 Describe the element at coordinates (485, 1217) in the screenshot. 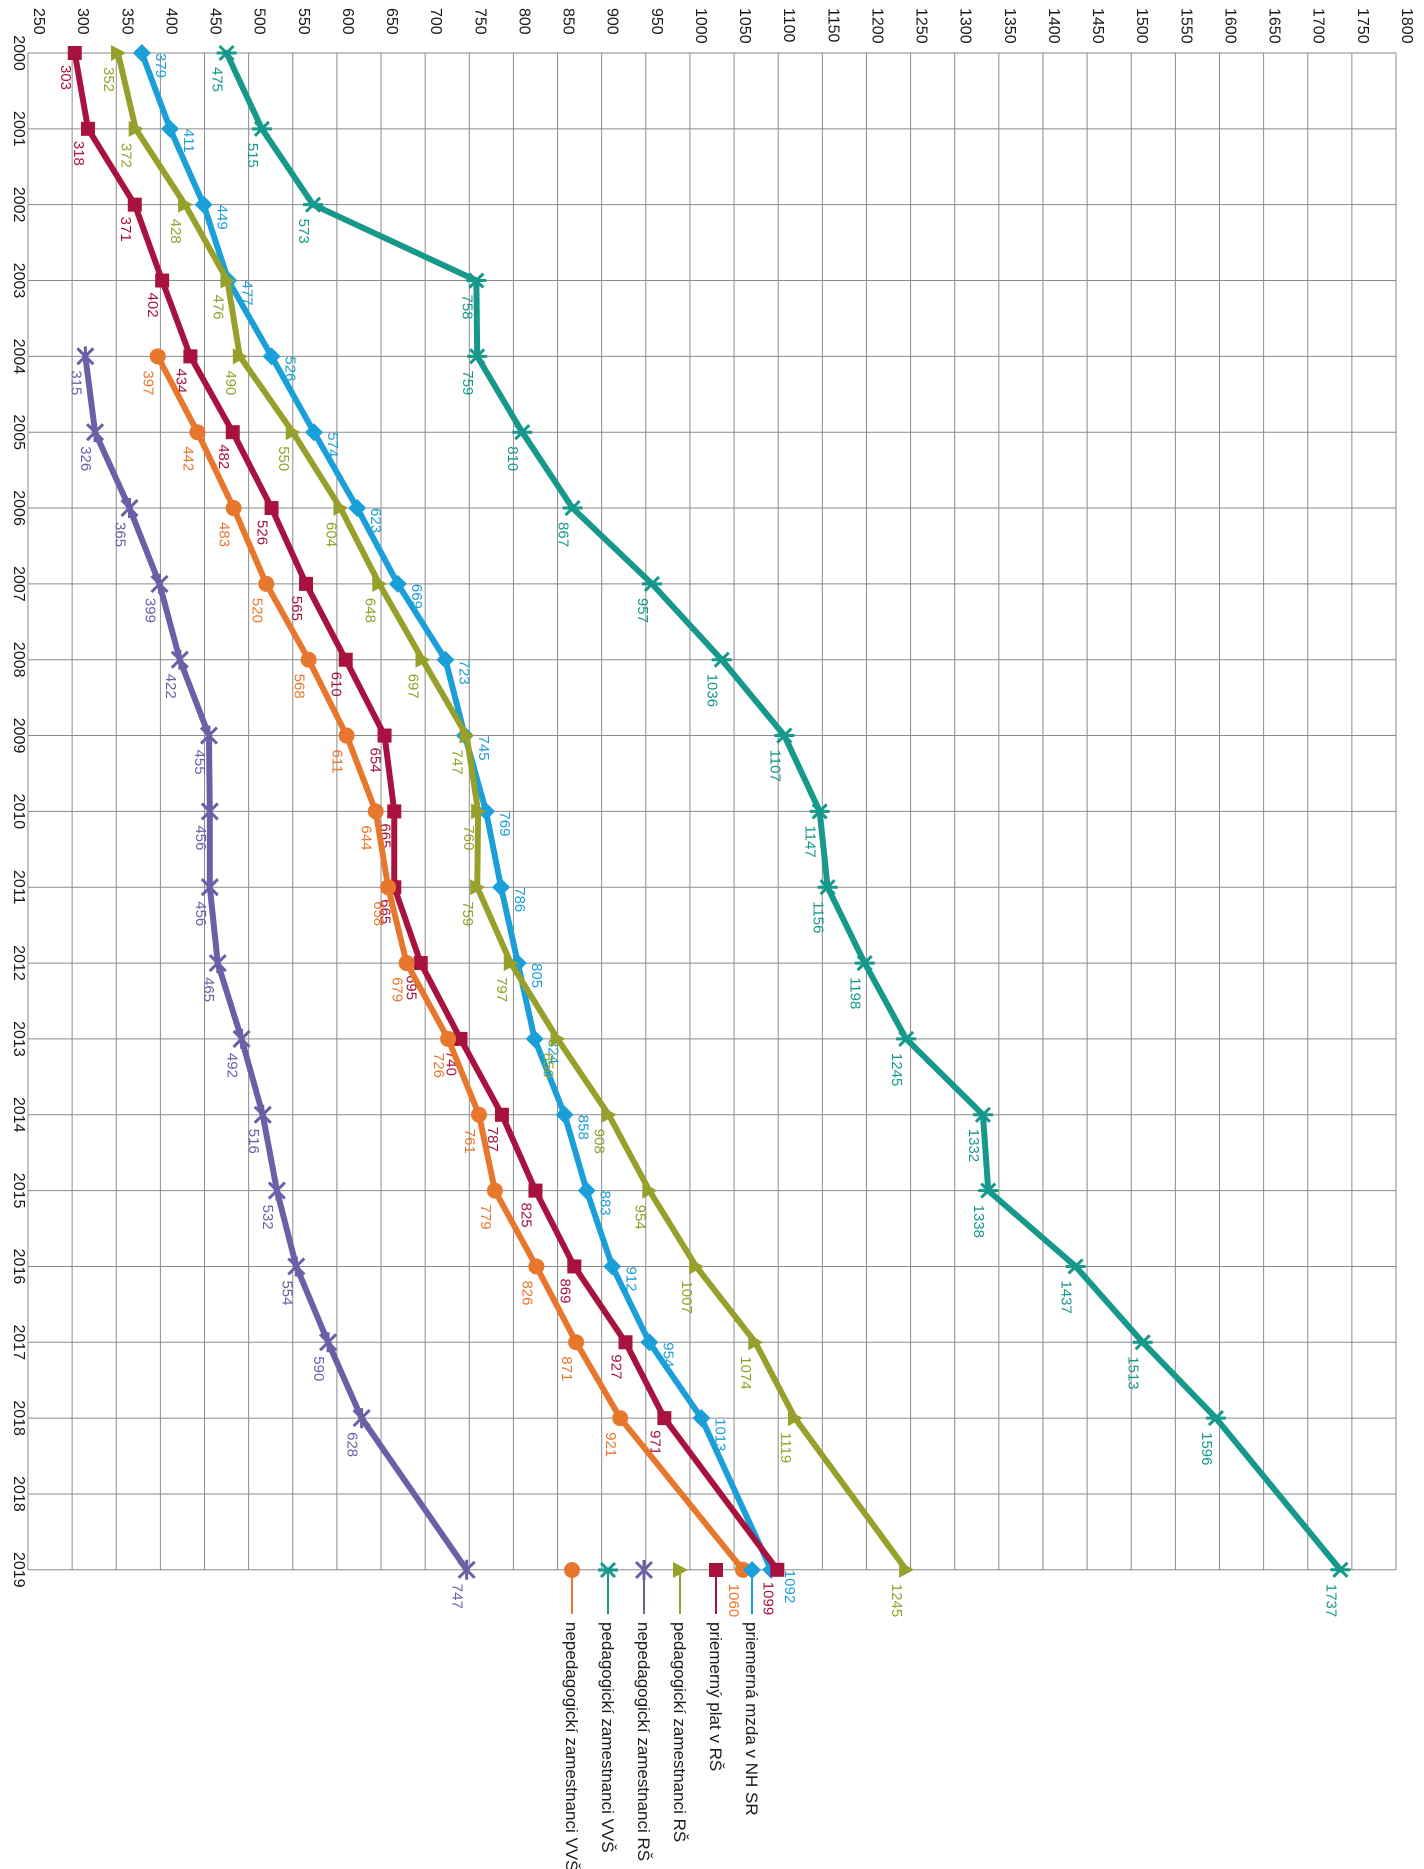

I see `data-label: 779` at that location.